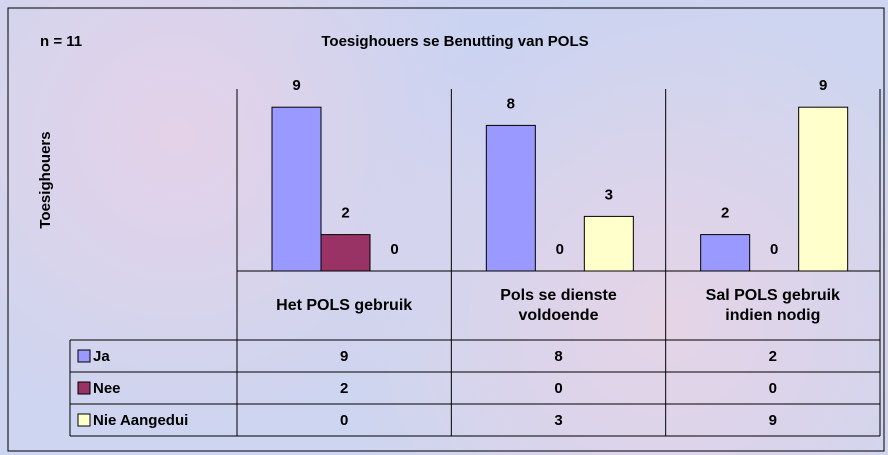 The image size is (888, 455). Describe the element at coordinates (61, 41) in the screenshot. I see `chart-subtitle: n = 11` at that location.